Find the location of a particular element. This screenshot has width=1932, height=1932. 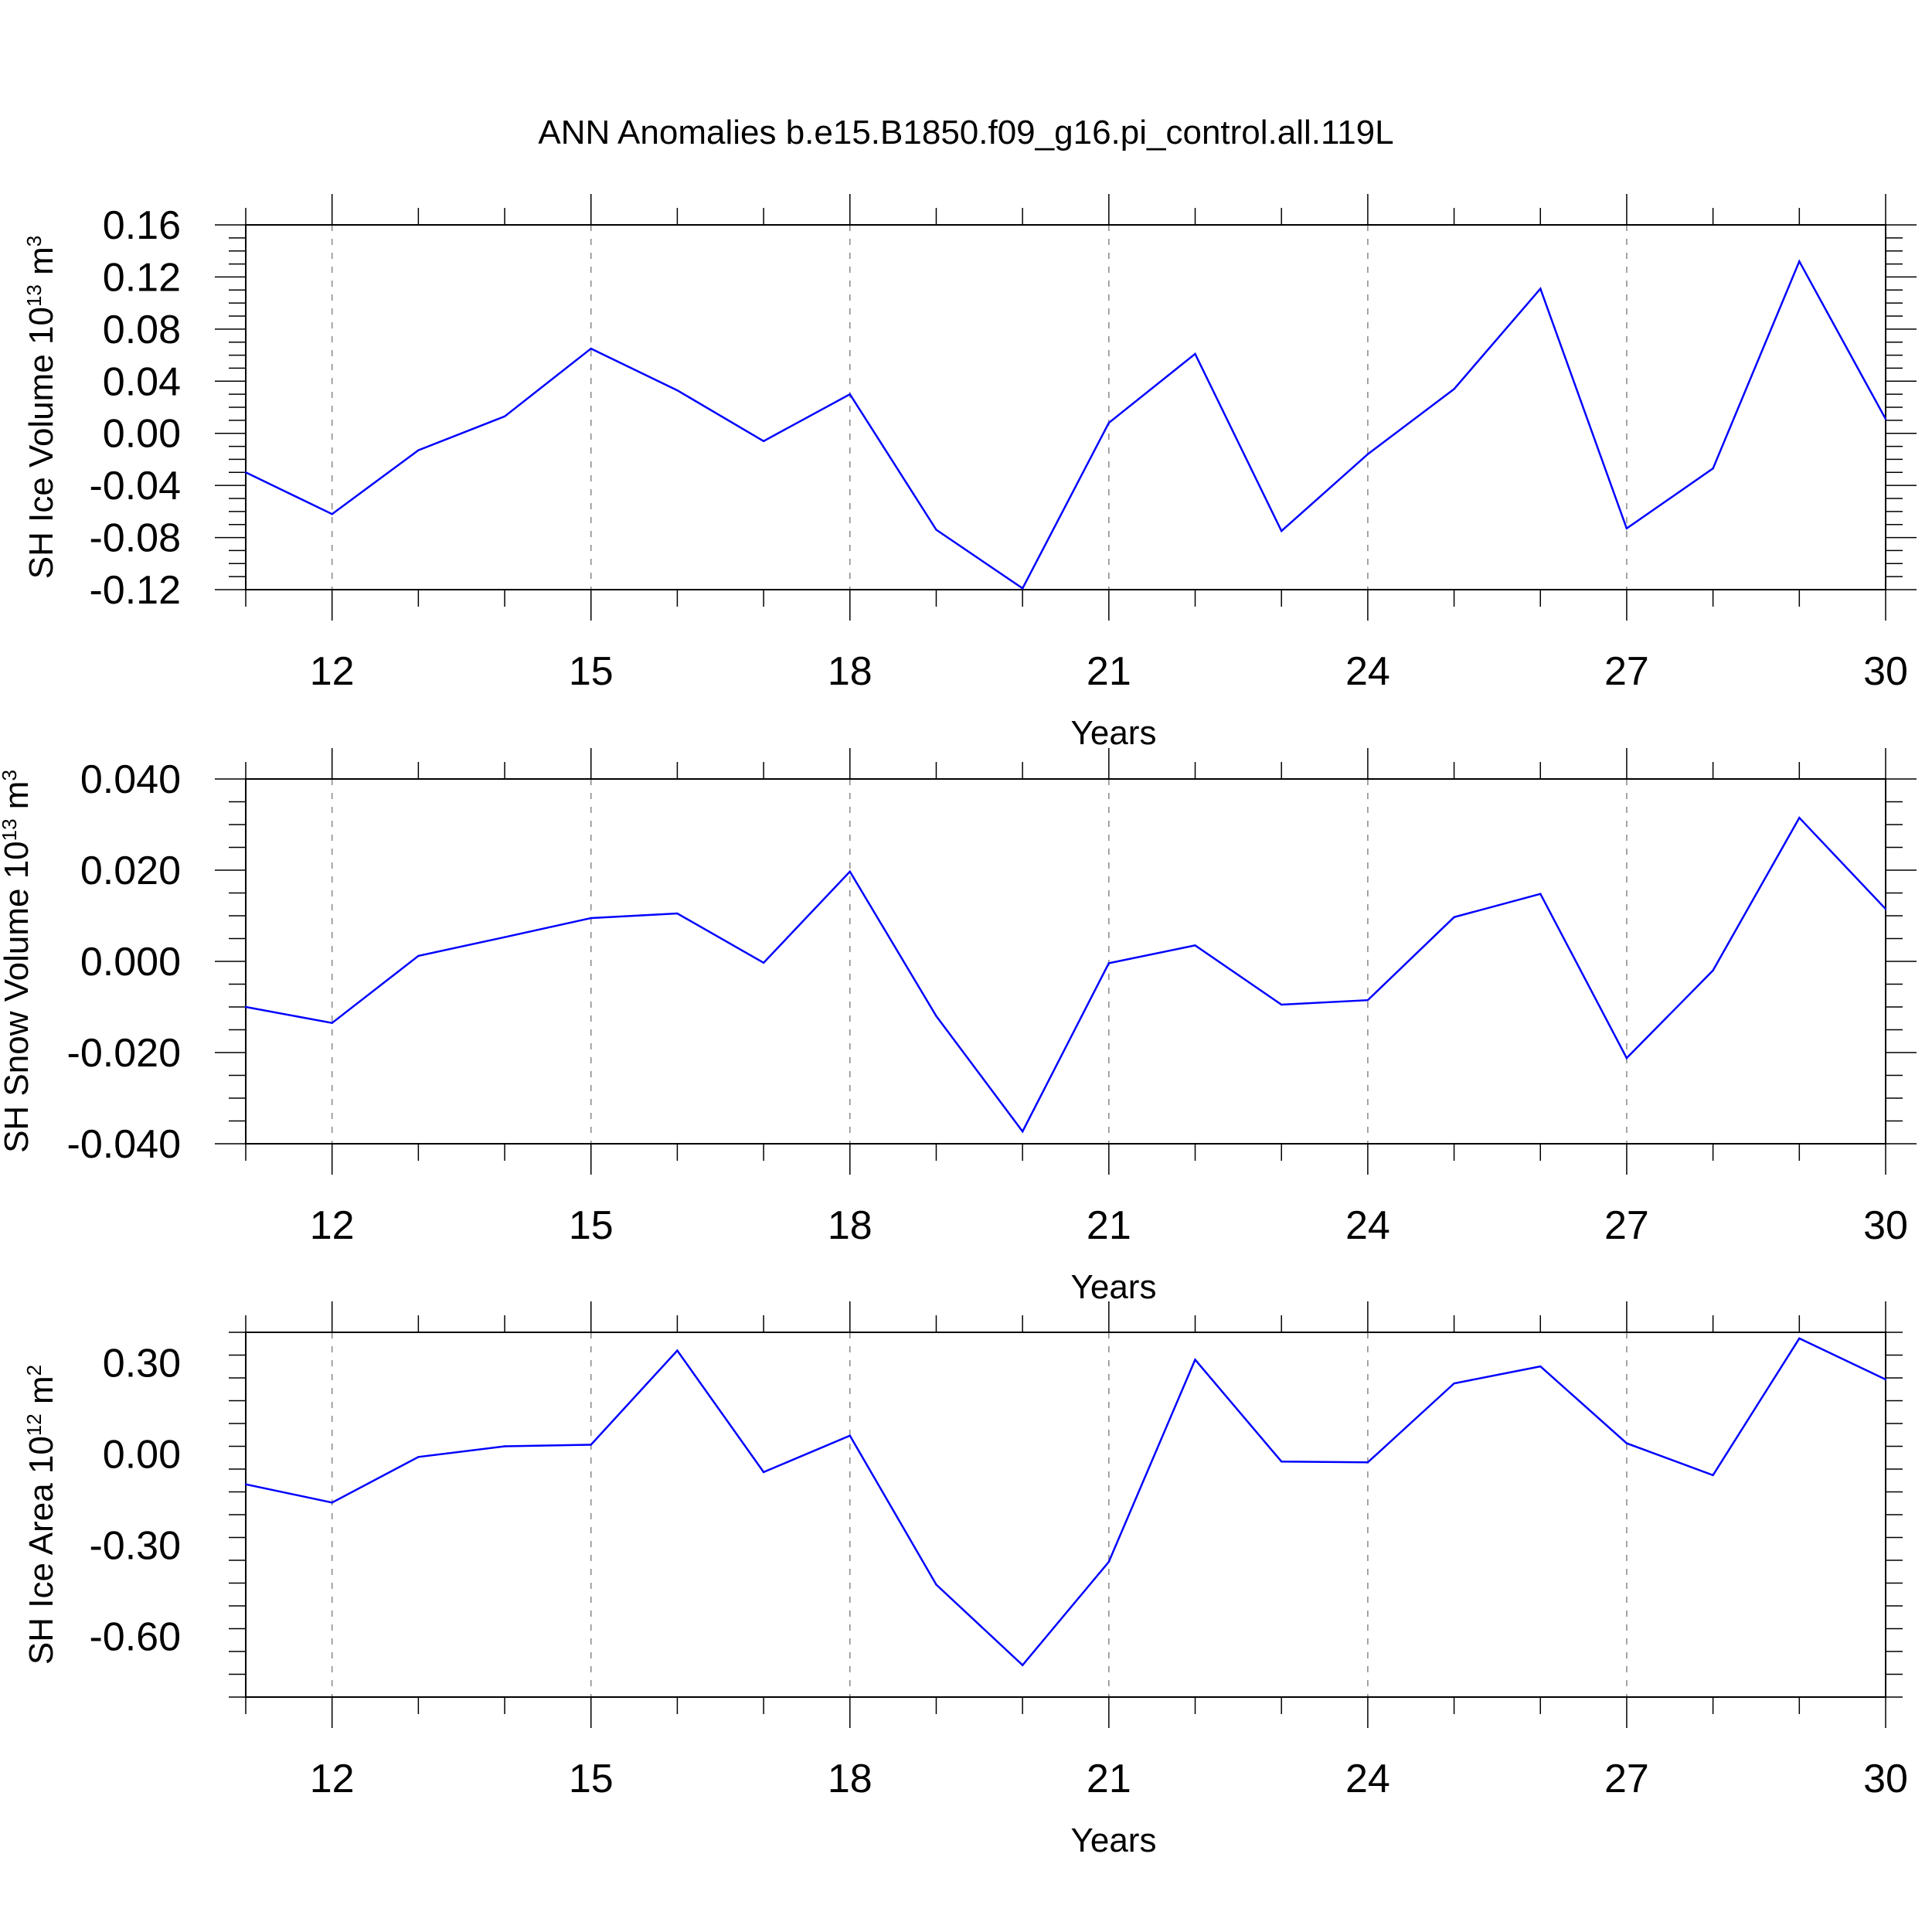

y-tick-label: -0.12 is located at coordinates (135, 590).